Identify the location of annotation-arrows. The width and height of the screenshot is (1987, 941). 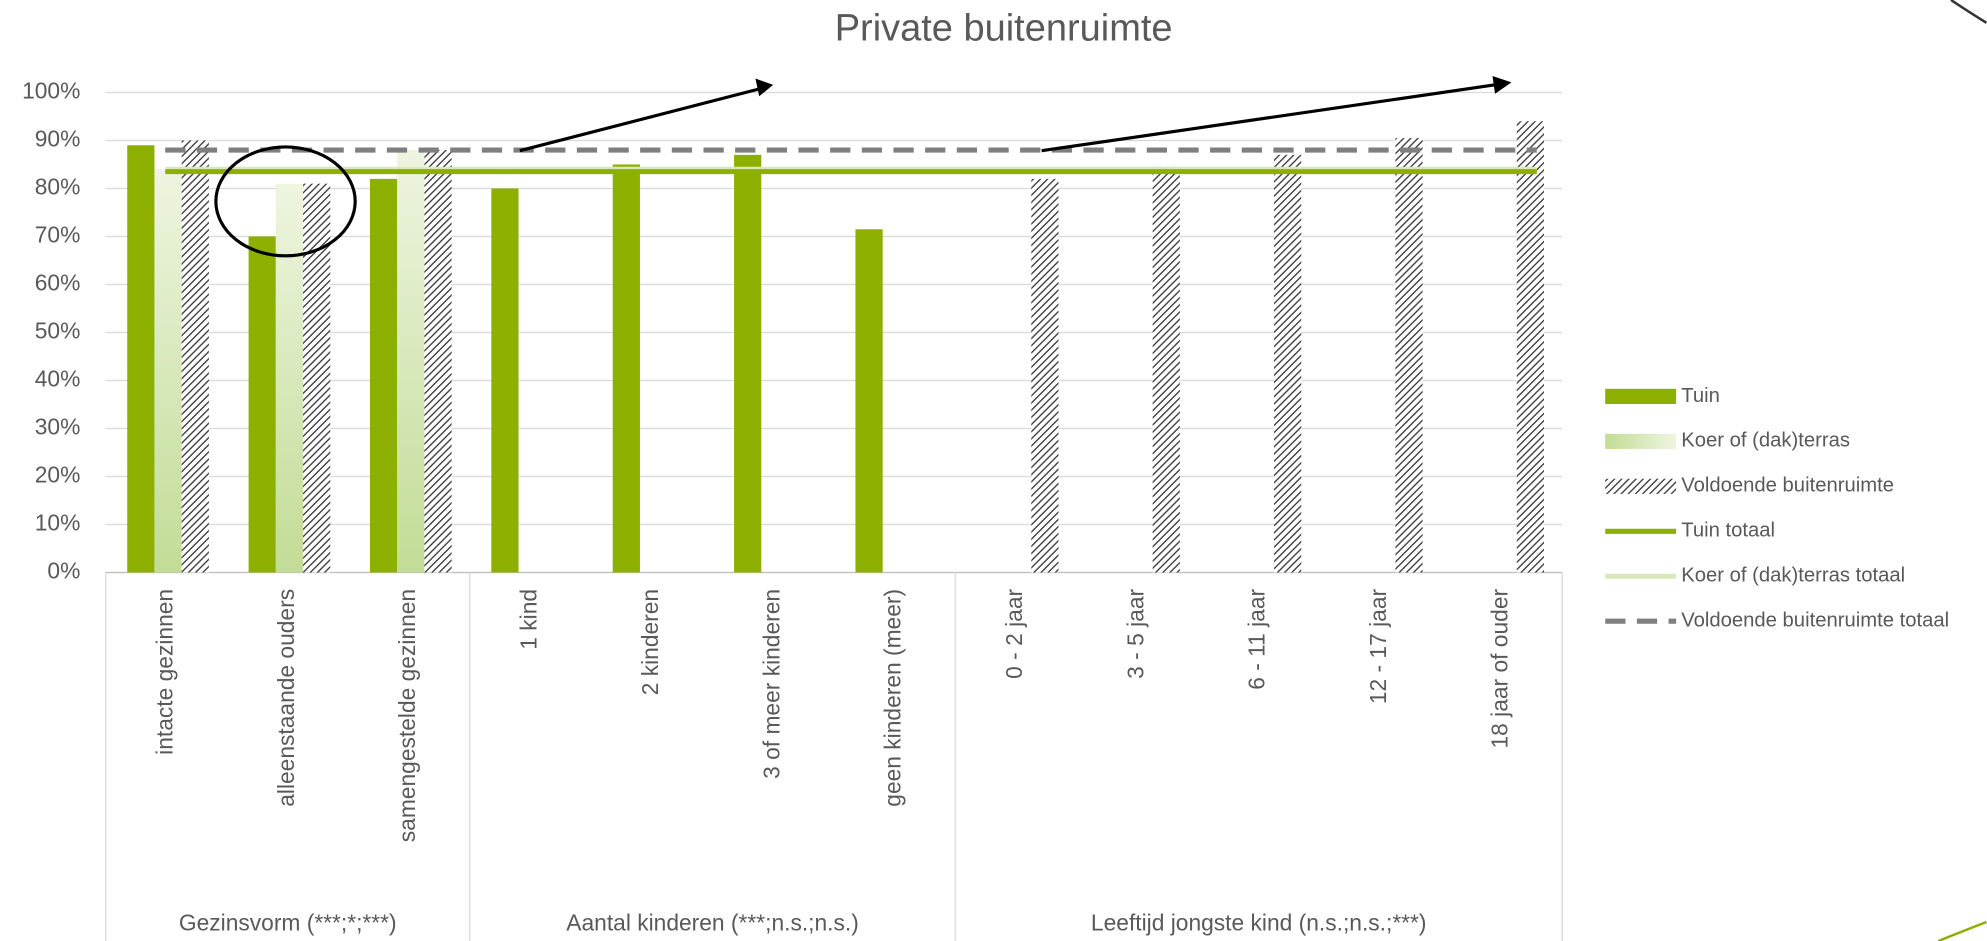
(1015, 114).